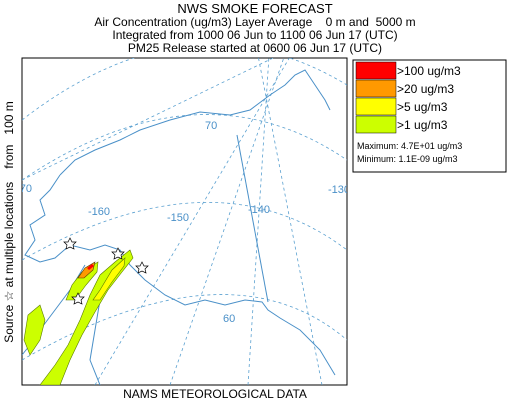 The height and width of the screenshot is (401, 509). Describe the element at coordinates (254, 8) in the screenshot. I see `title: NWS SMOKE FORECAST` at that location.